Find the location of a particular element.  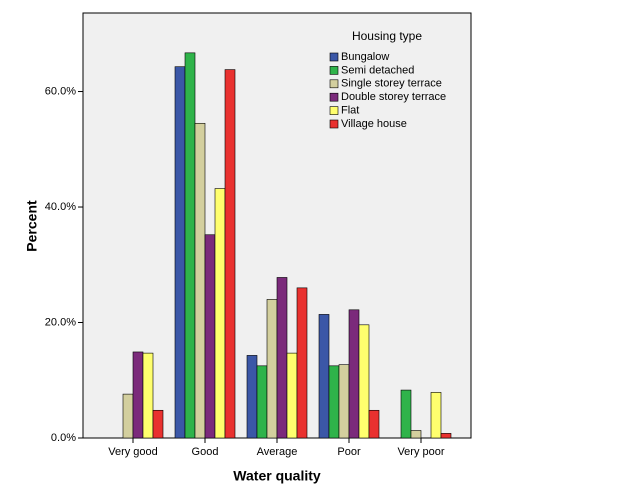

x-tick-label: Very poor is located at coordinates (420, 452).